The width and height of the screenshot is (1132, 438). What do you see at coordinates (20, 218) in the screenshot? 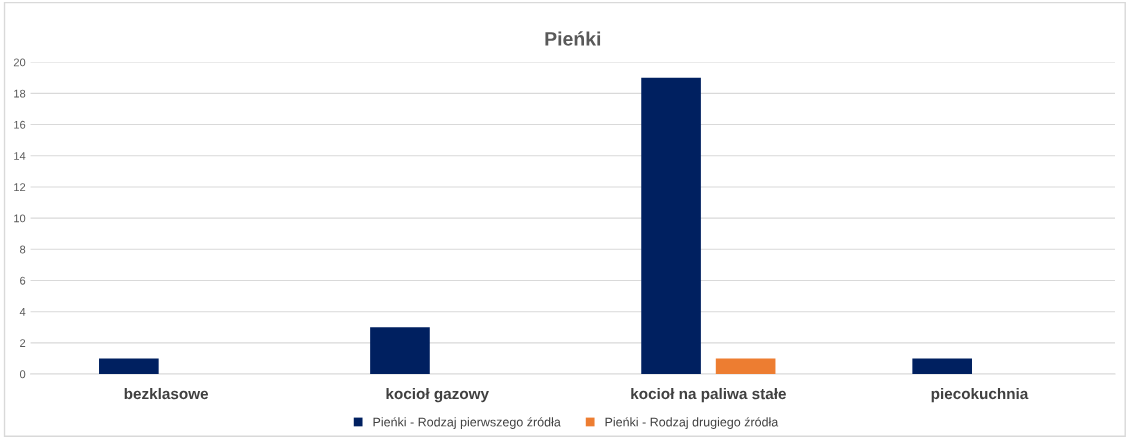
I see `y-tick-label: 10` at bounding box center [20, 218].